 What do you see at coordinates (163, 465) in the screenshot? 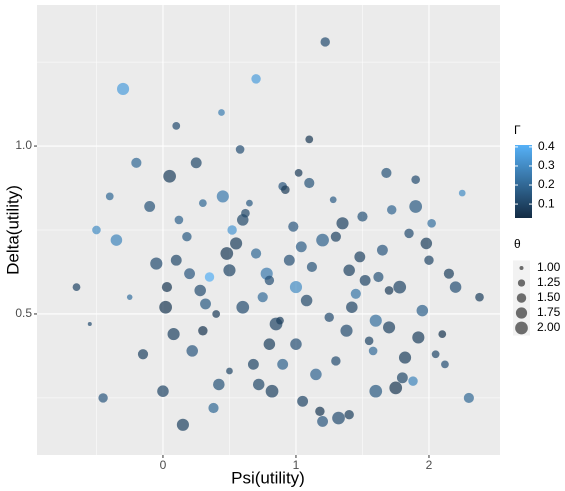
I see `x-tick-label: 0` at bounding box center [163, 465].